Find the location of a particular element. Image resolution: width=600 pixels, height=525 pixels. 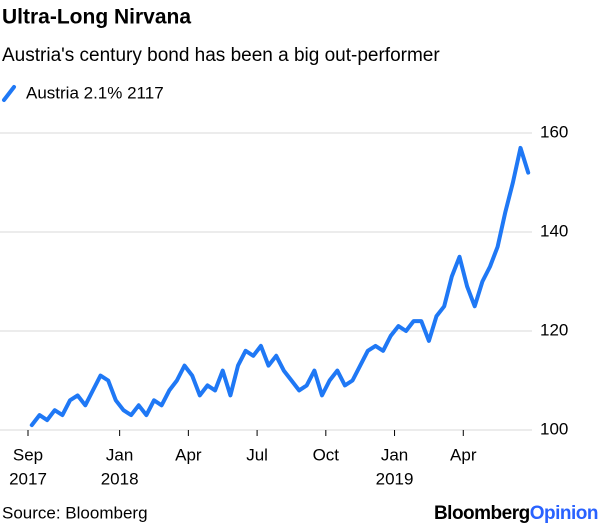

legend-swatch is located at coordinates (9, 93).